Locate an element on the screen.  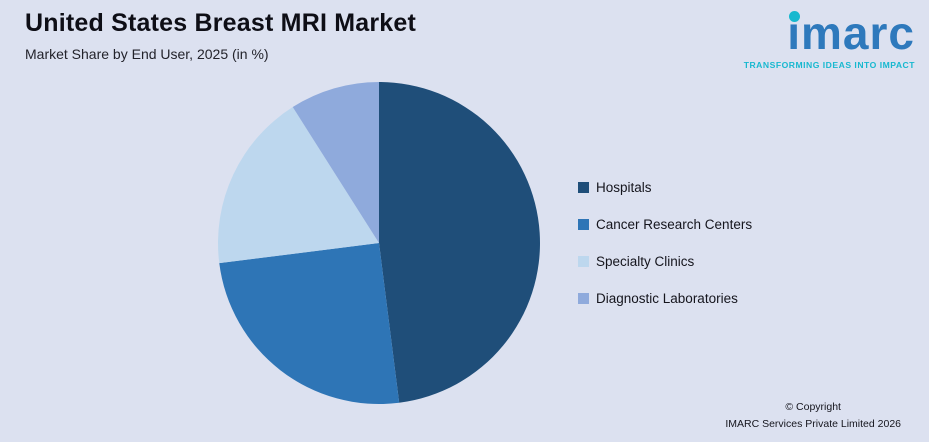
legend-label: Specialty Clinics is located at coordinates (645, 261).